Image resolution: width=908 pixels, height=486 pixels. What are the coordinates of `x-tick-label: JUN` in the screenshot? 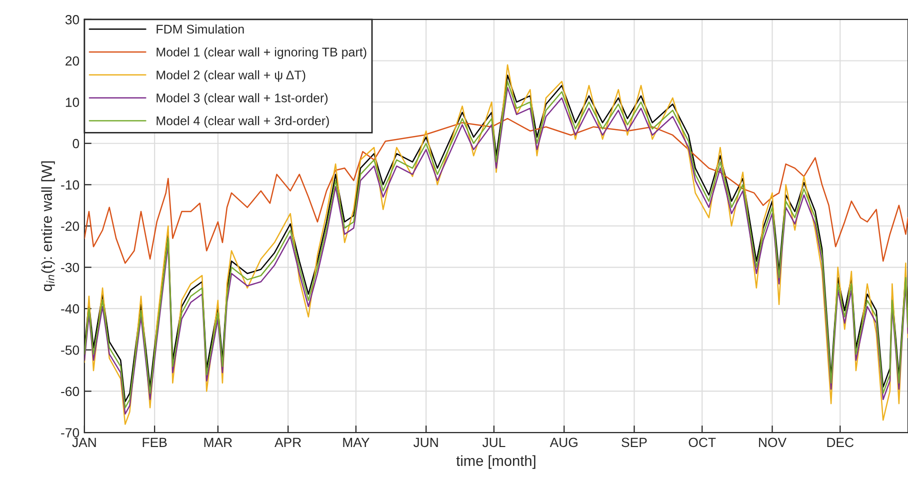 It's located at (425, 443).